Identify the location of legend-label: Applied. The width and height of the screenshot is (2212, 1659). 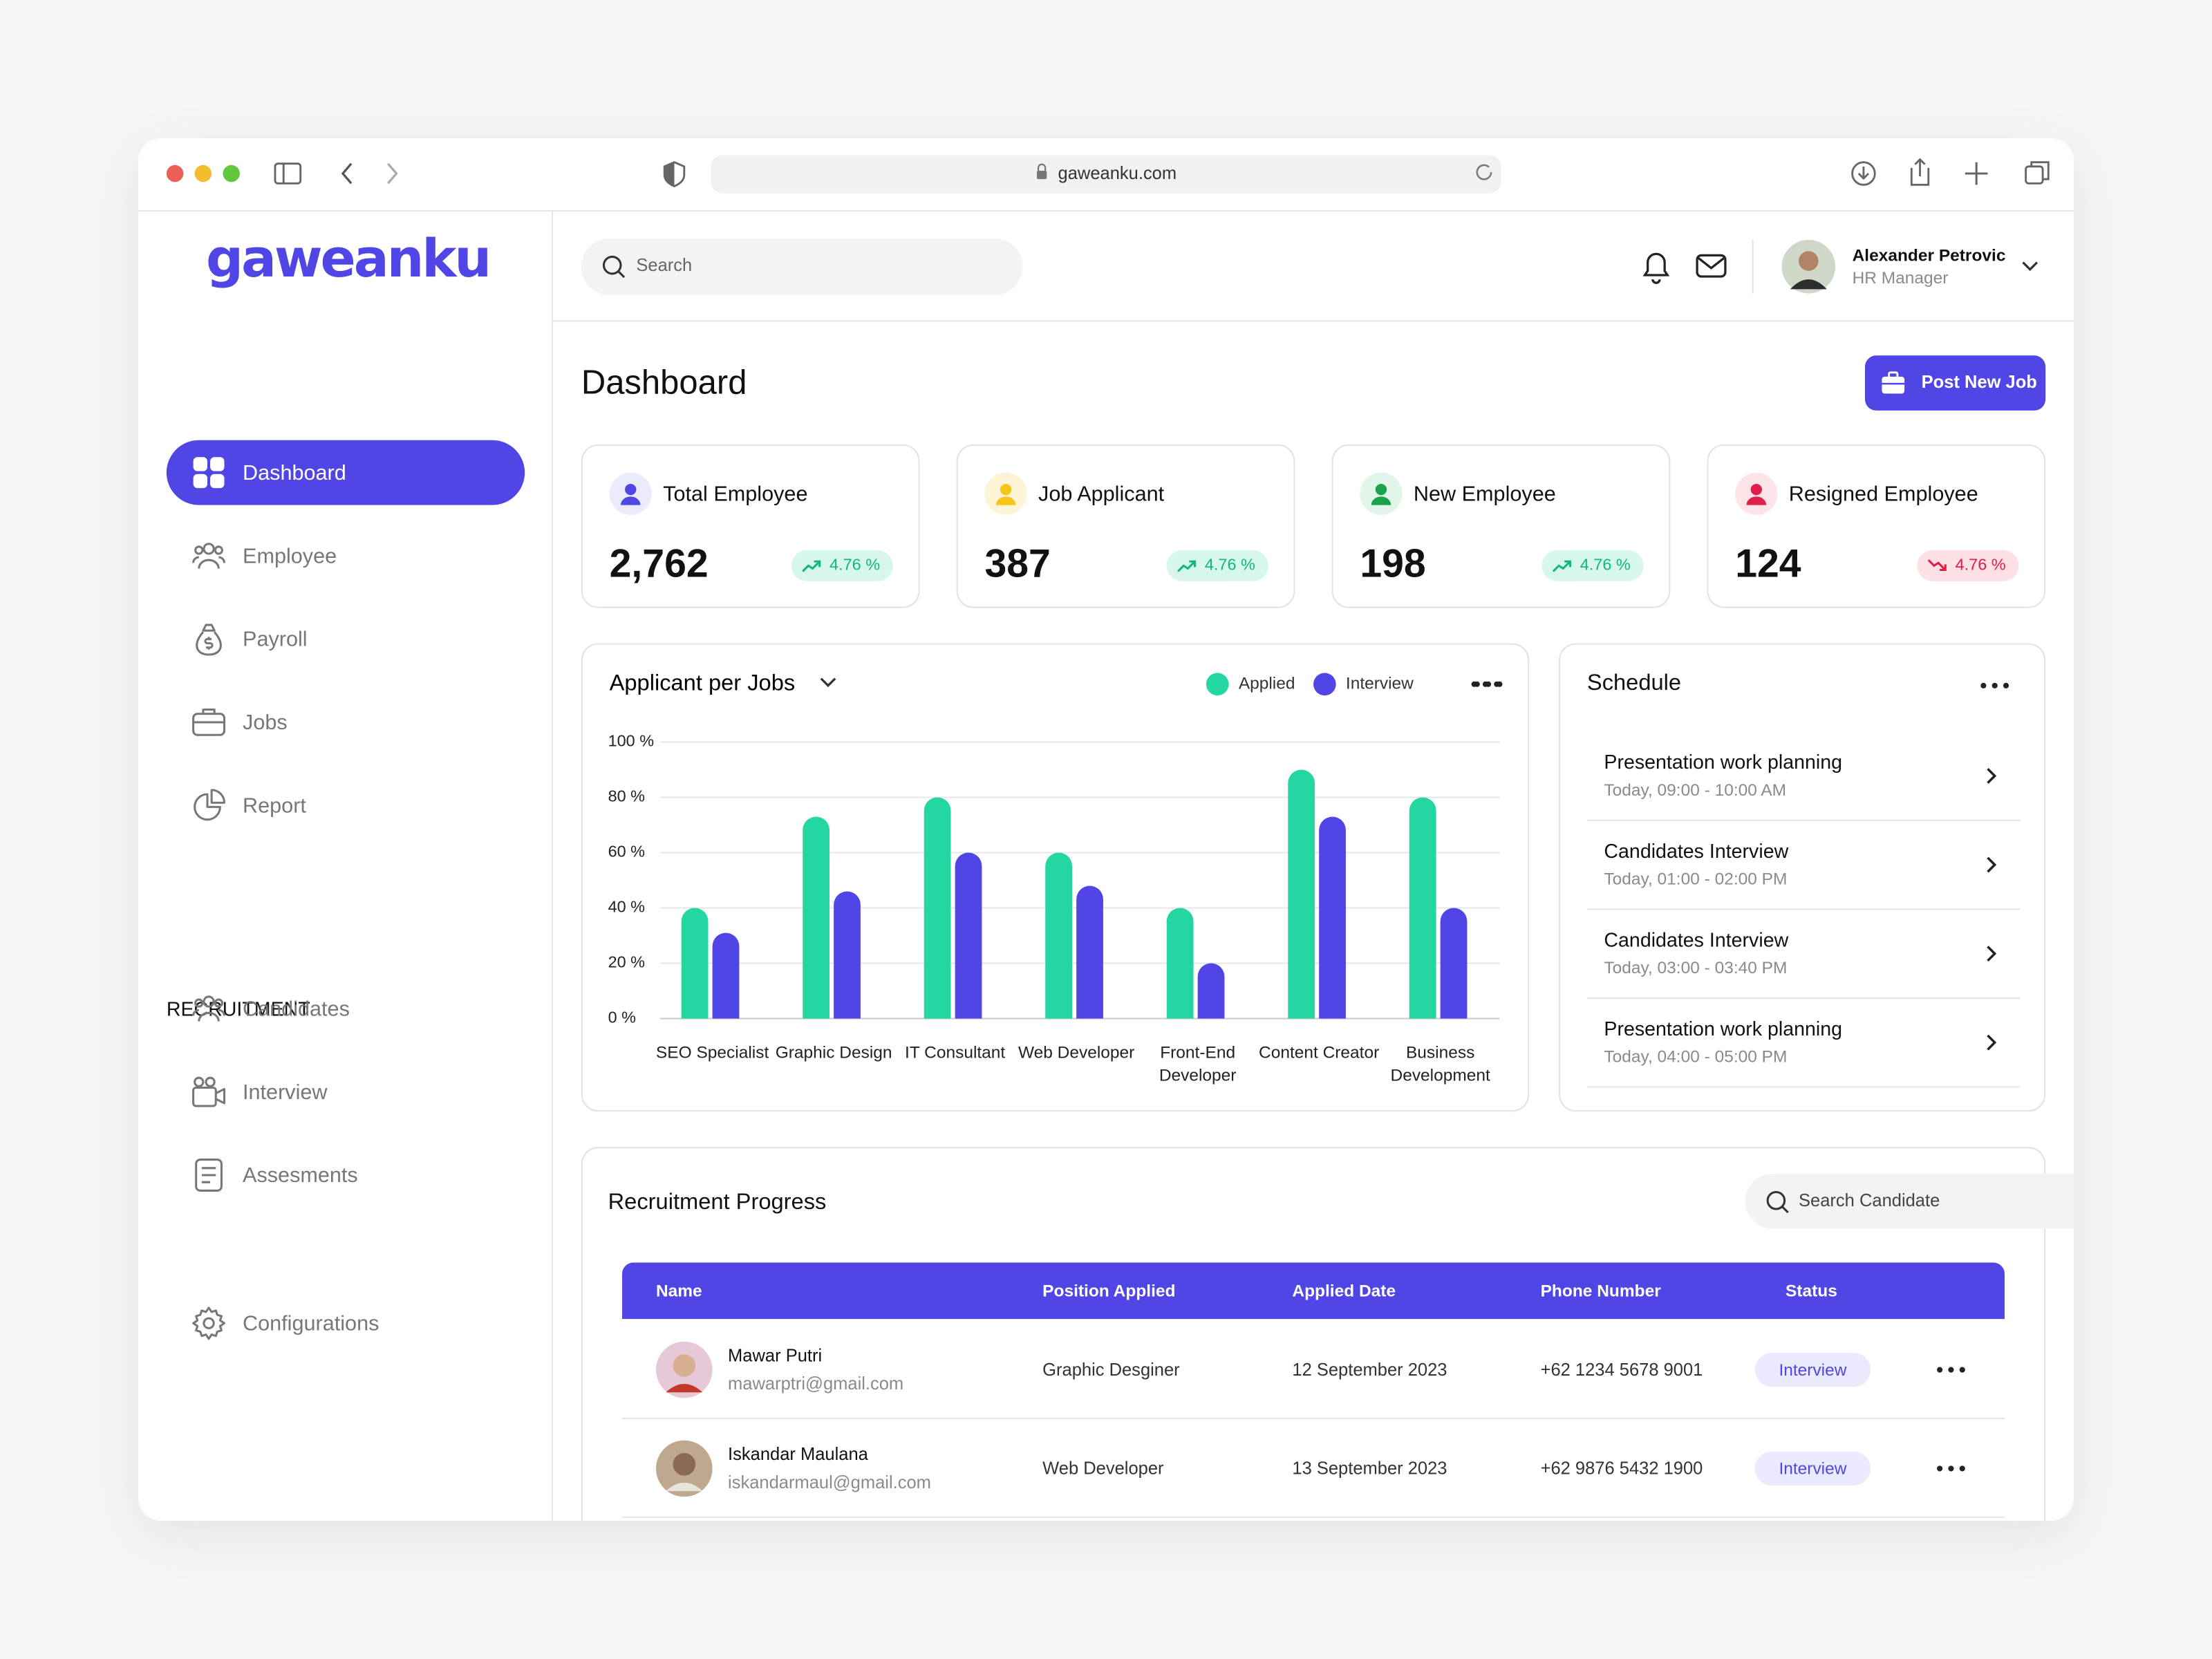
(1267, 684).